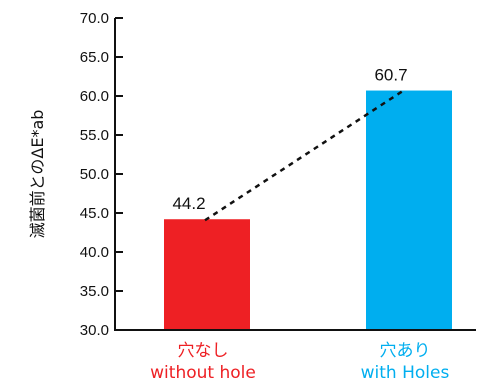 This screenshot has width=489, height=385. What do you see at coordinates (390, 75) in the screenshot?
I see `data-label: 60.7` at bounding box center [390, 75].